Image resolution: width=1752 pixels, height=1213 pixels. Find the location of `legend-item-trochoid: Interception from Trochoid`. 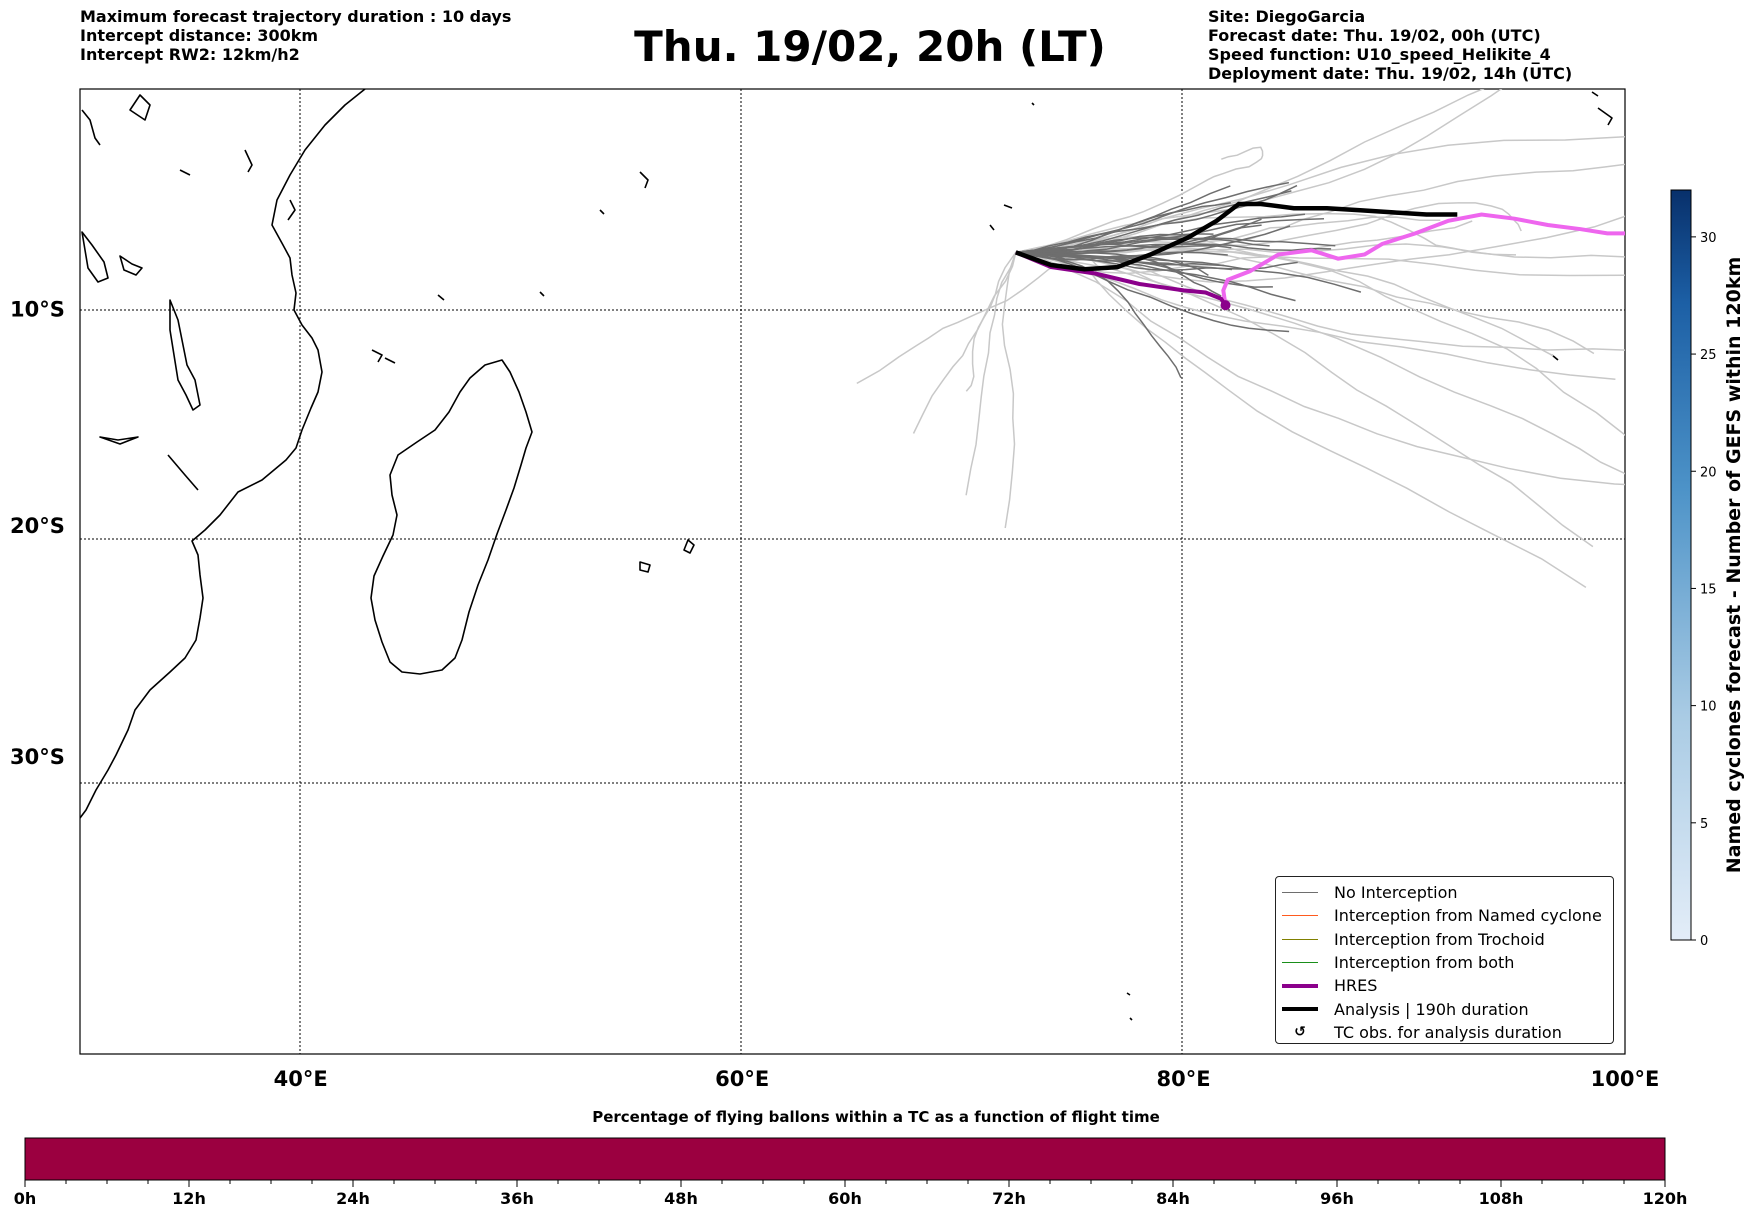

legend-item-trochoid: Interception from Trochoid is located at coordinates (1444, 939).